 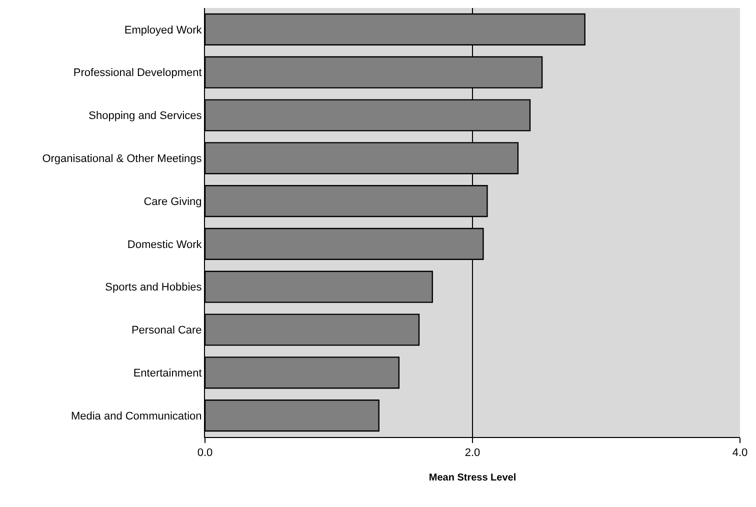 I want to click on y-tick-label: Media and Communication, so click(x=136, y=416).